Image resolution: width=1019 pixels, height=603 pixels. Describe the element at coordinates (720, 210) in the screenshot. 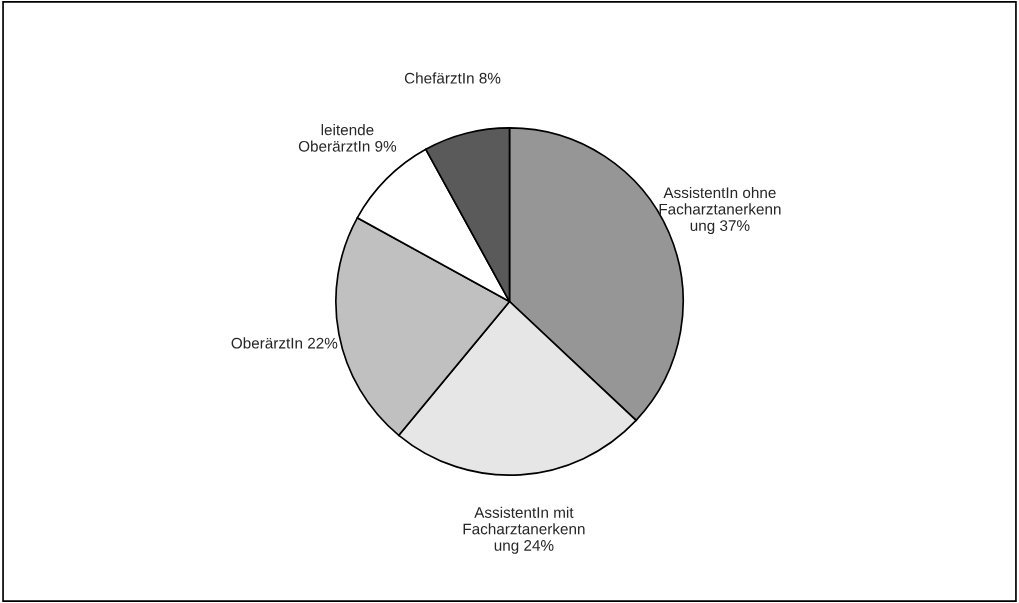

I see `slice-label: AssistentIn ohne Facharztanerkenn ung 37%` at that location.